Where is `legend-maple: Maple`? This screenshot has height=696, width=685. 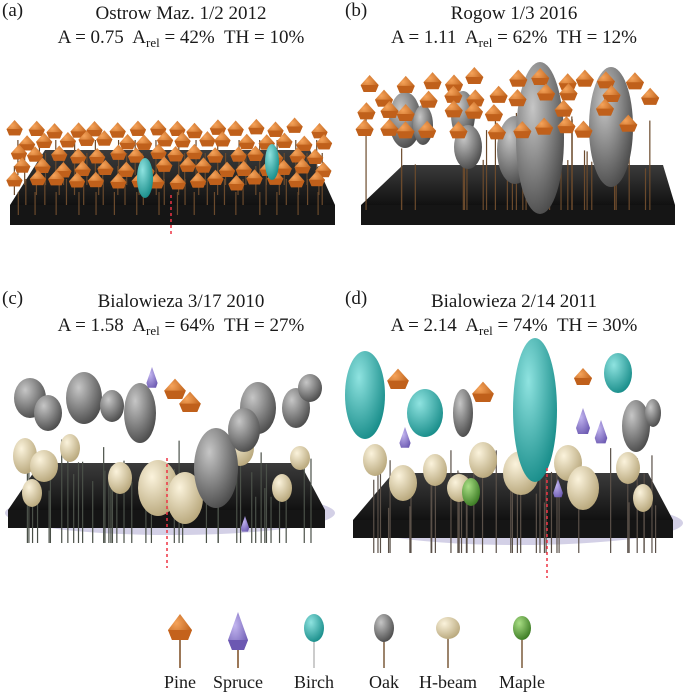 legend-maple: Maple is located at coordinates (522, 653).